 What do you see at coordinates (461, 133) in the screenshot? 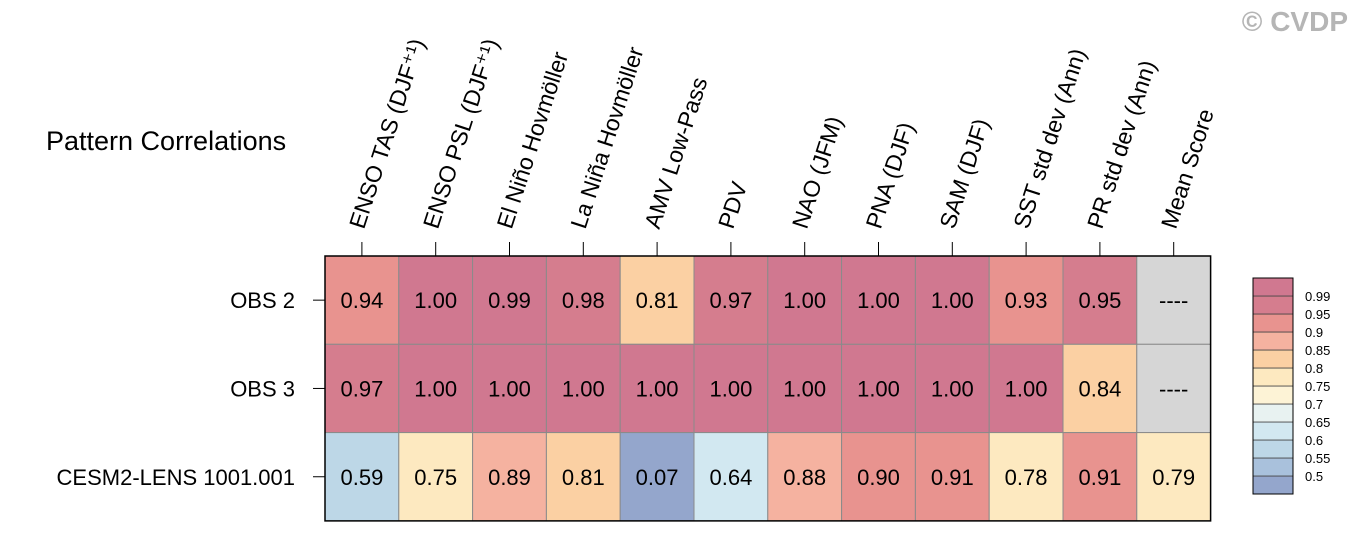
I see `column-label: ENSO PSL (DJF⁺¹)` at bounding box center [461, 133].